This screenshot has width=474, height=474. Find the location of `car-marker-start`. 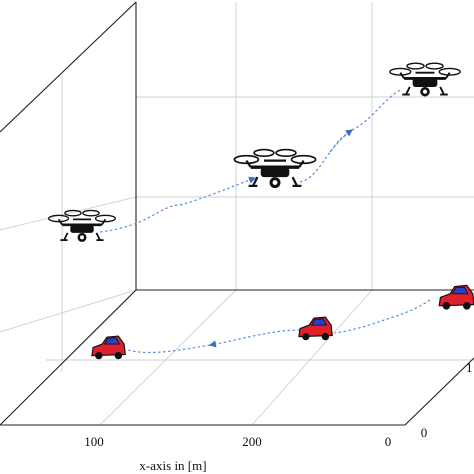

car-marker-start is located at coordinates (108, 347).